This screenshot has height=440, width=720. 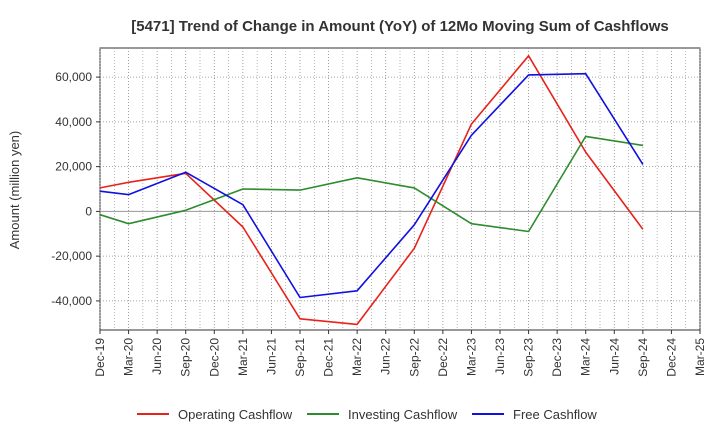 I want to click on x-tick-label: Sep-23, so click(x=529, y=357).